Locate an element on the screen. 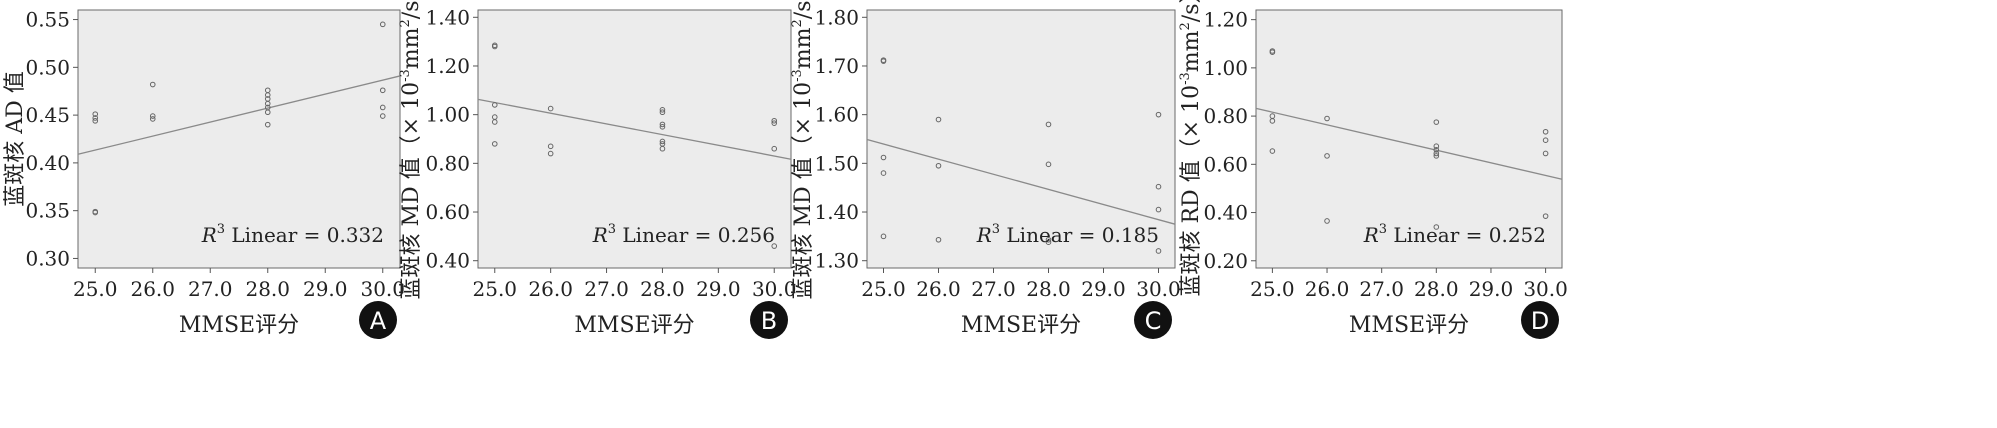  y-tick-label: 1.30 is located at coordinates (836, 261).